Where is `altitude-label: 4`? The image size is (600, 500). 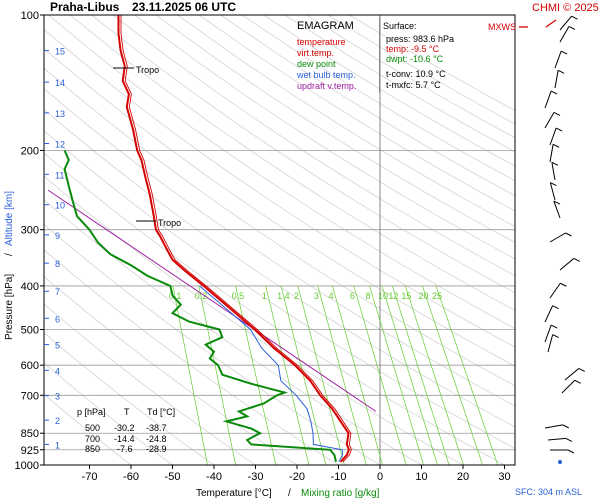 altitude-label: 4 is located at coordinates (57, 371).